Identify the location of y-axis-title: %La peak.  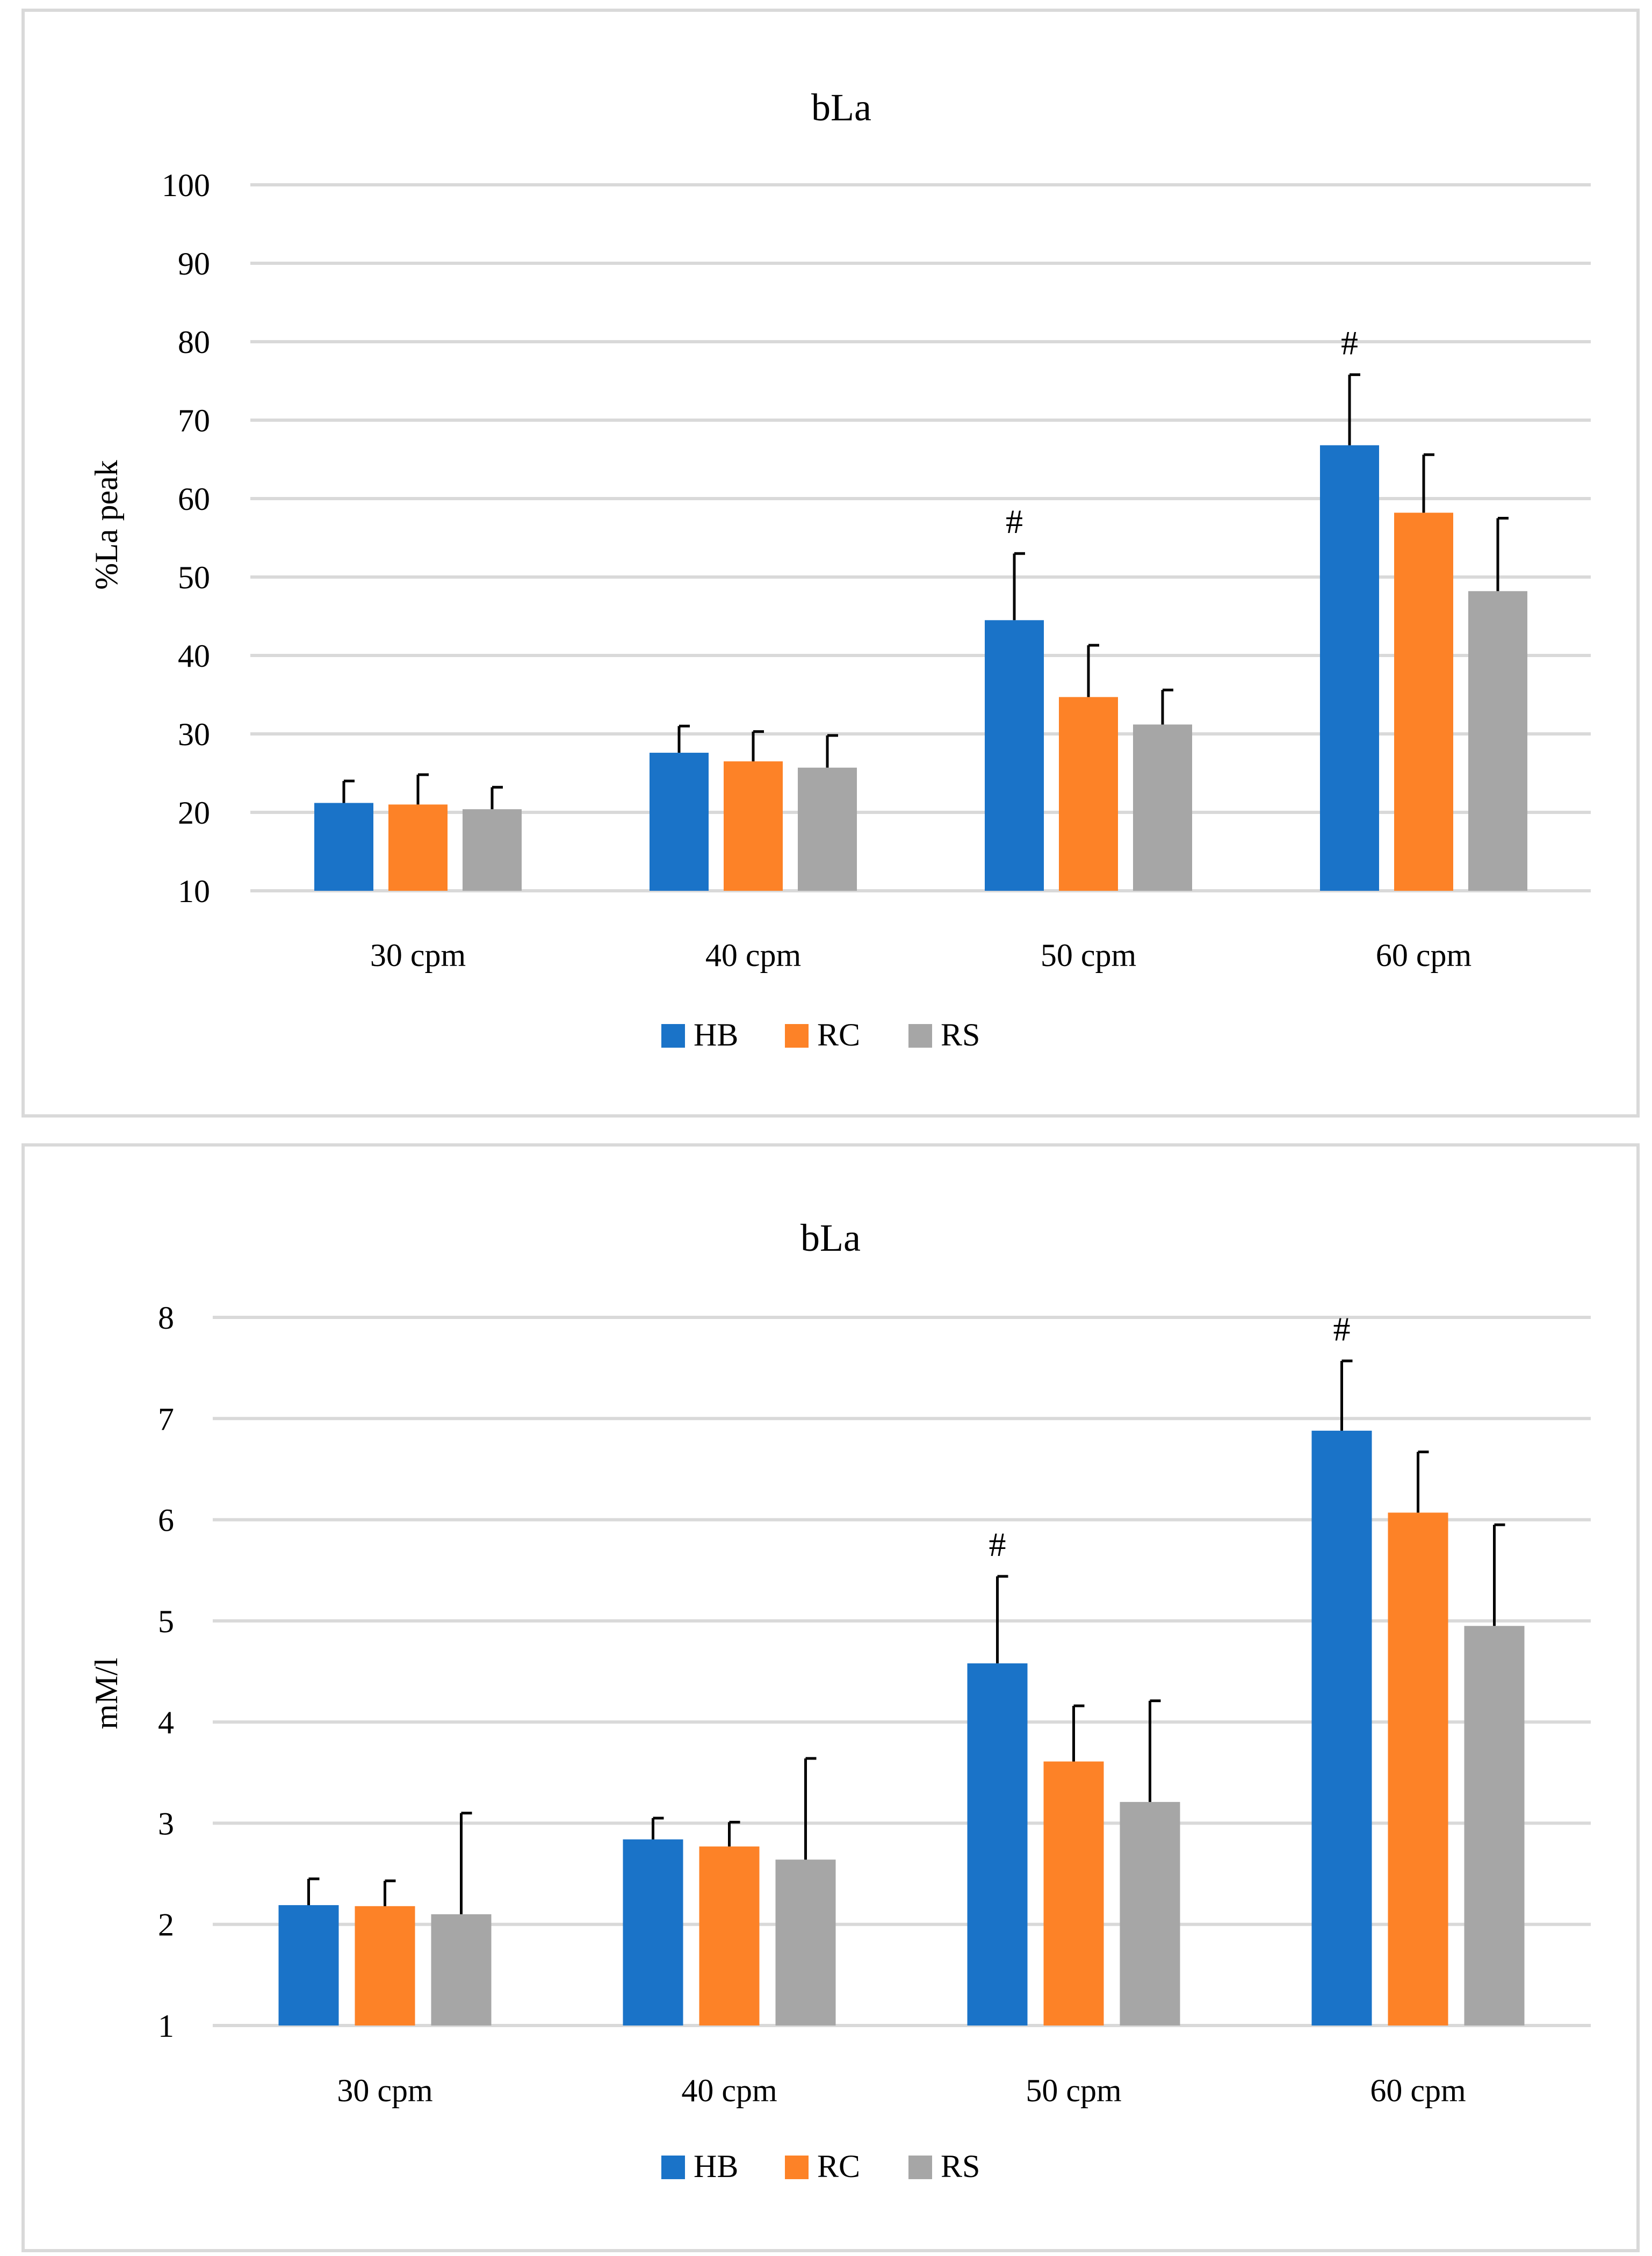
(106, 525).